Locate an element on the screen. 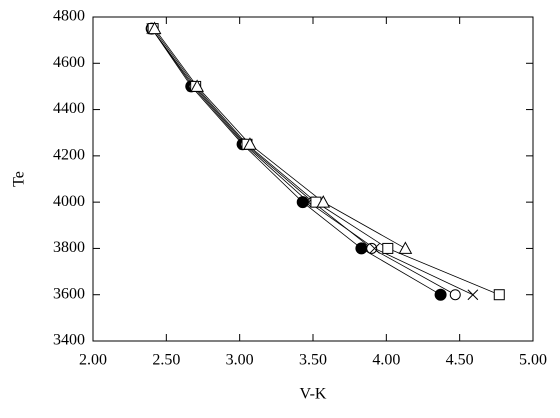 Image resolution: width=560 pixels, height=418 pixels. x-tick-label: 4.50 is located at coordinates (460, 360).